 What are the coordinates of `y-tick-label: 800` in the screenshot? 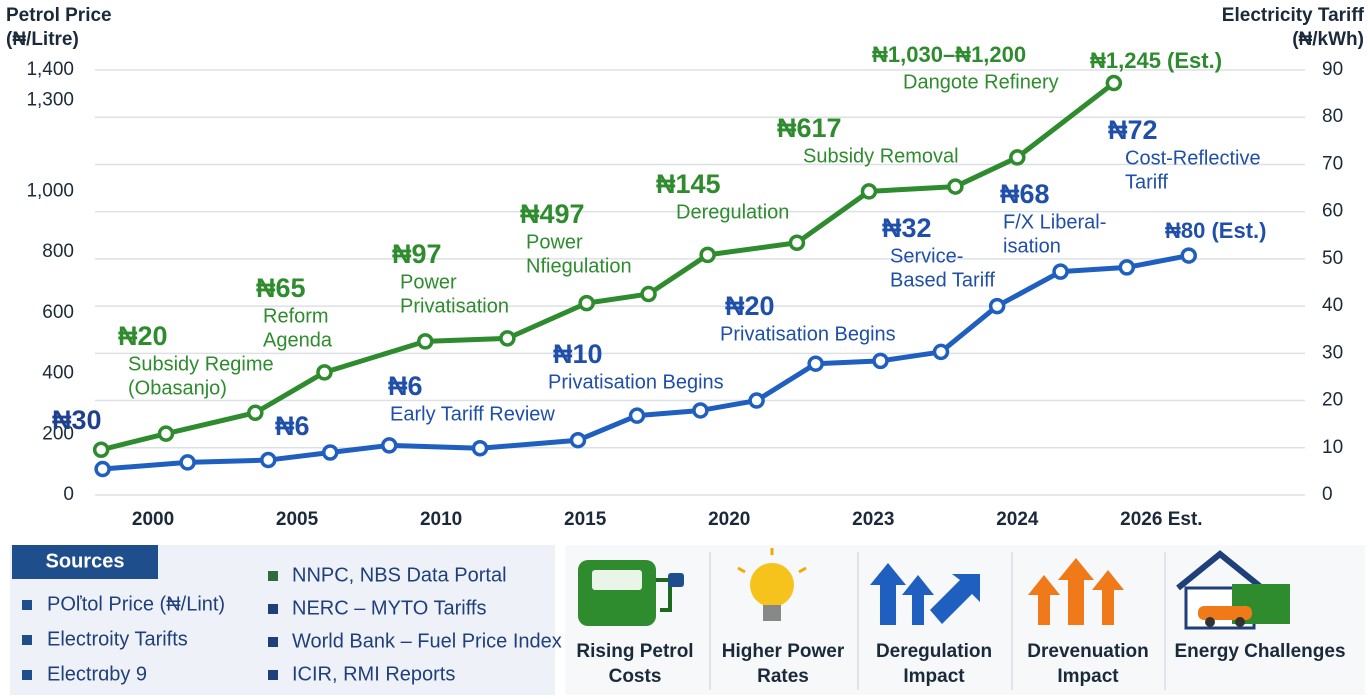 It's located at (58, 251).